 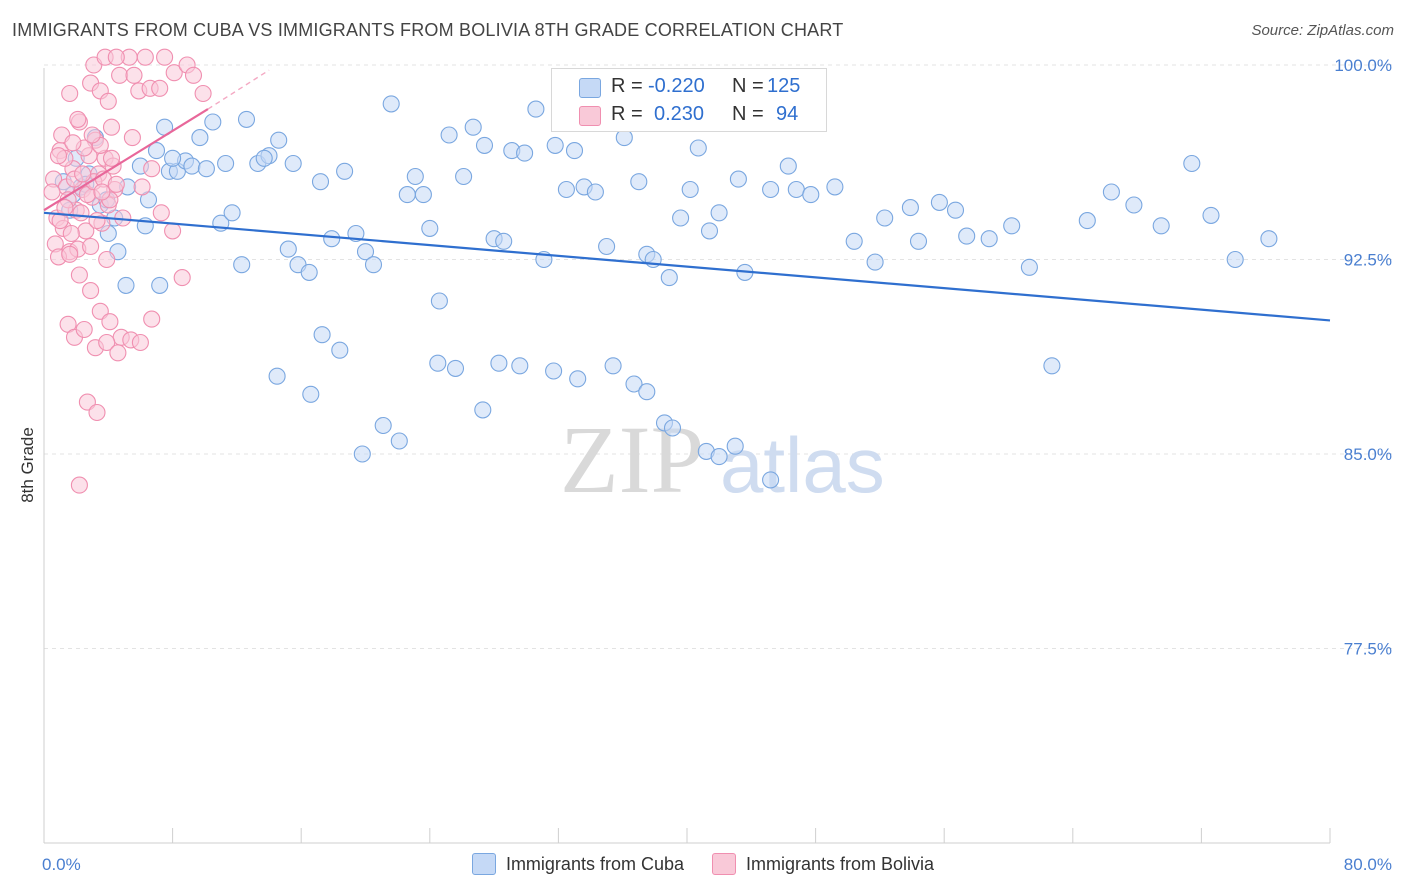 I want to click on trendline-bolivia-extension, so click(x=238, y=89).